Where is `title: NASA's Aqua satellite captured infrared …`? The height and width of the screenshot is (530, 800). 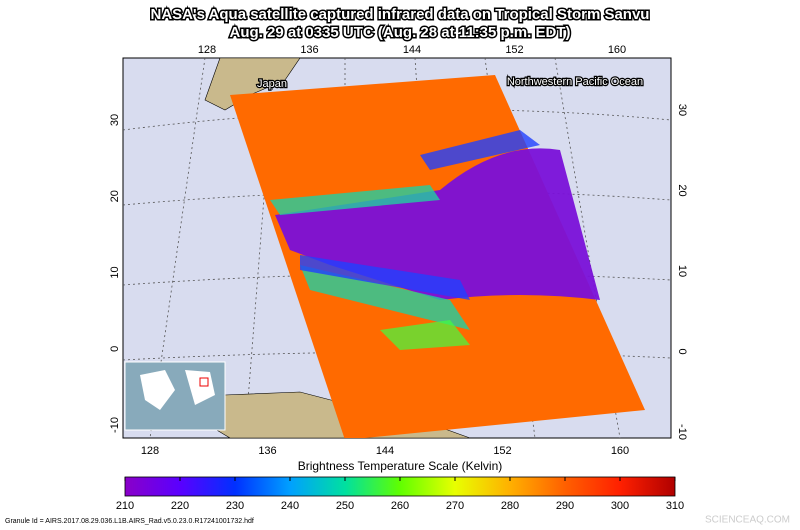 title: NASA's Aqua satellite captured infrared … is located at coordinates (400, 14).